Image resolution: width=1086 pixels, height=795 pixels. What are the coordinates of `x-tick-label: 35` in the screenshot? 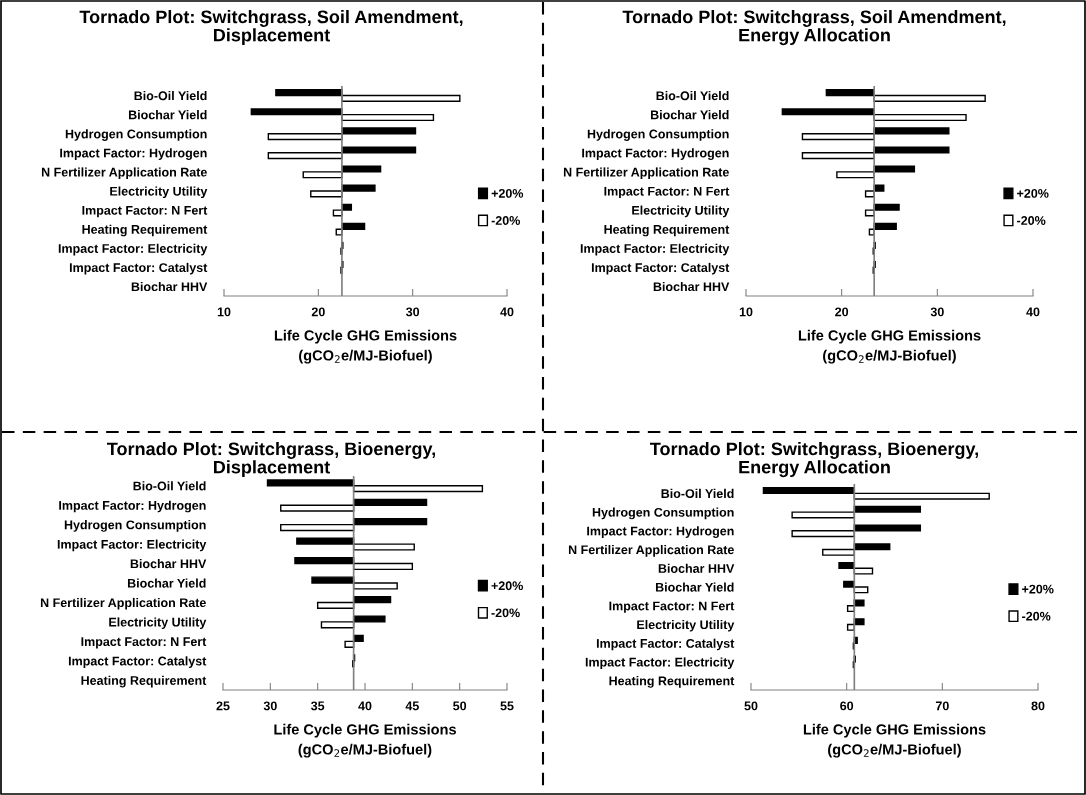 It's located at (318, 706).